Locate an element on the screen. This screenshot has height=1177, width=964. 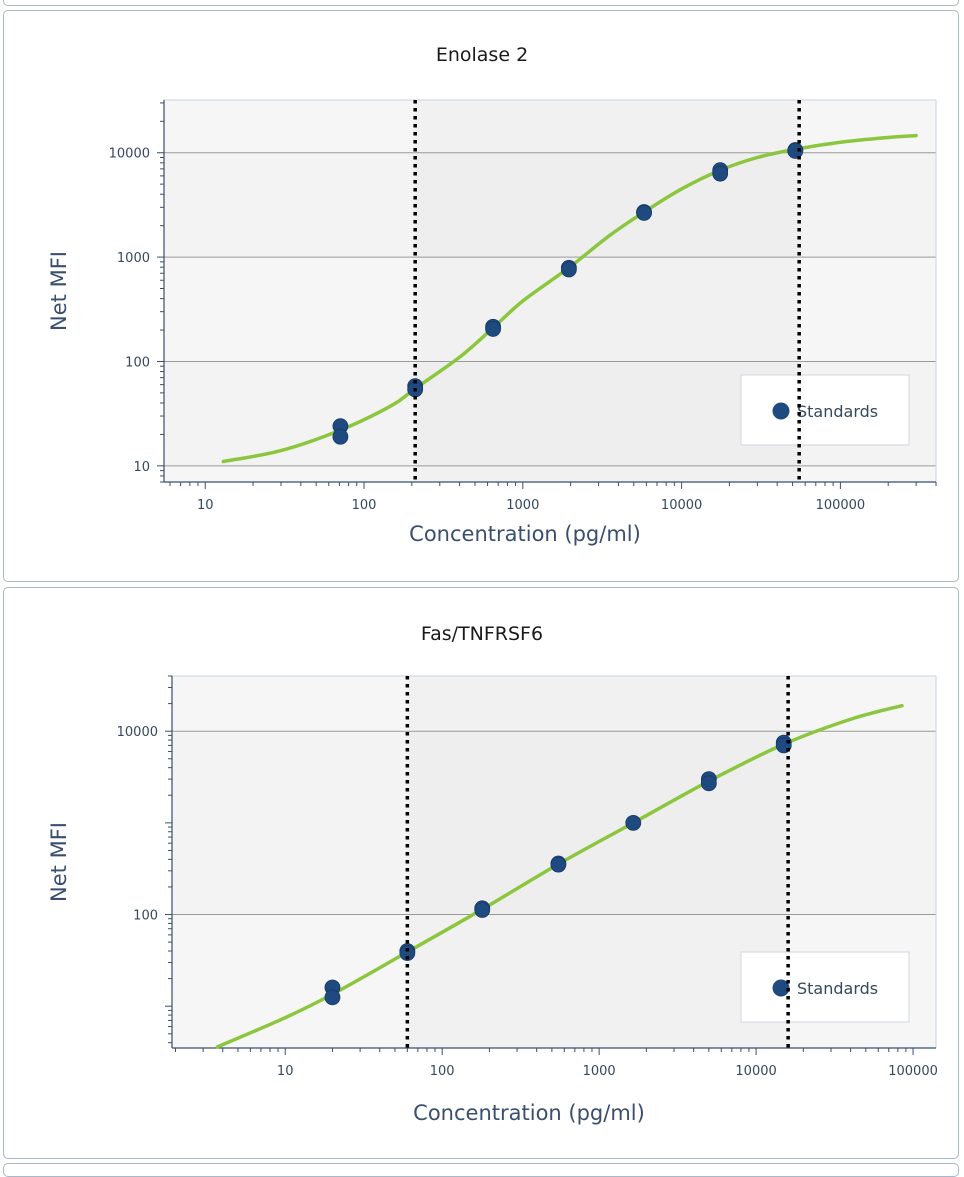
y-tick-label: 1000 is located at coordinates (133, 258).